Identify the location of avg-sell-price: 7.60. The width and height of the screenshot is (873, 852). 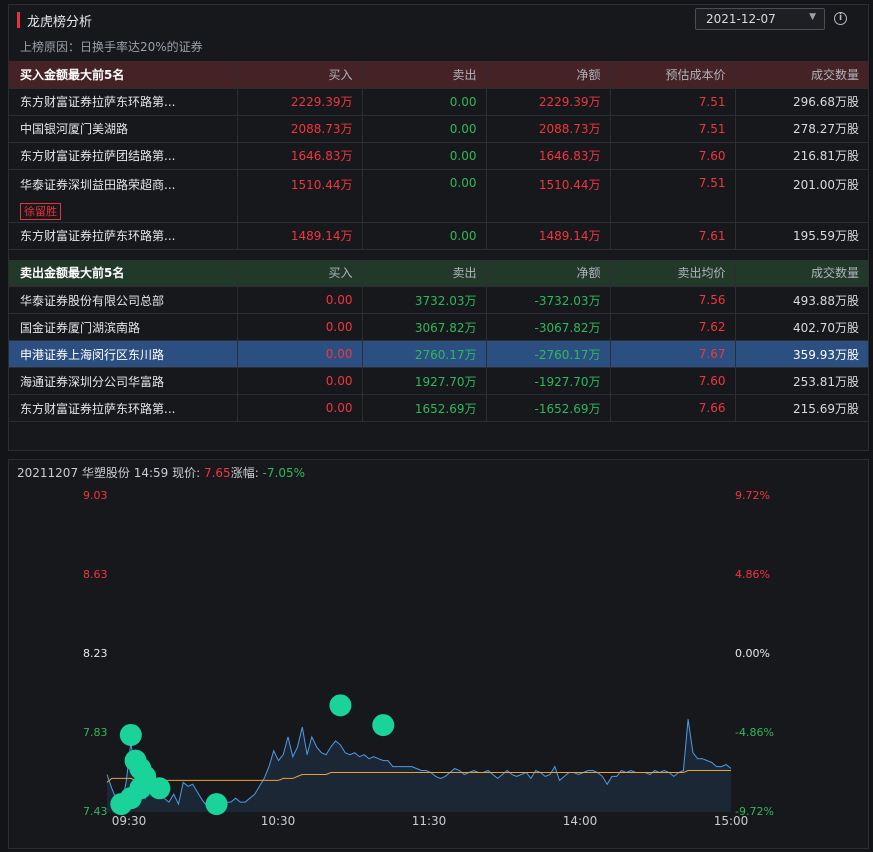
(673, 381).